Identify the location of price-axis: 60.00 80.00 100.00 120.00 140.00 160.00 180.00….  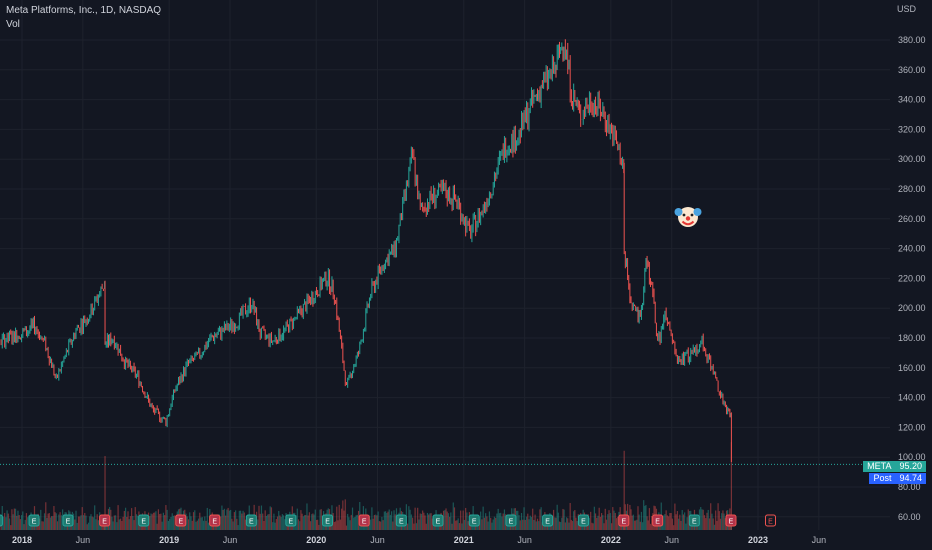
(912, 278).